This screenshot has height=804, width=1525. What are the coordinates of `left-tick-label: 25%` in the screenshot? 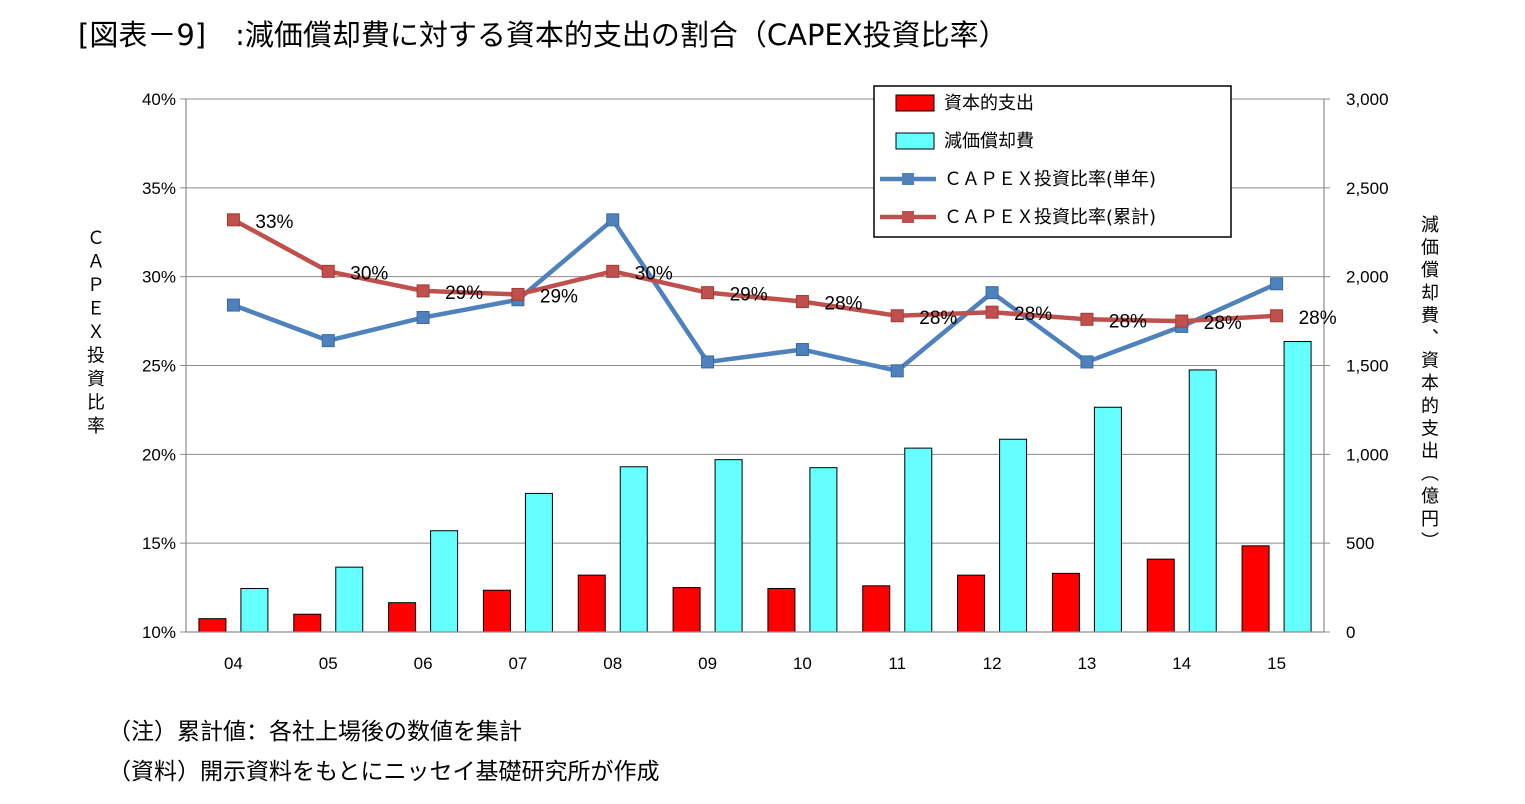 It's located at (159, 366).